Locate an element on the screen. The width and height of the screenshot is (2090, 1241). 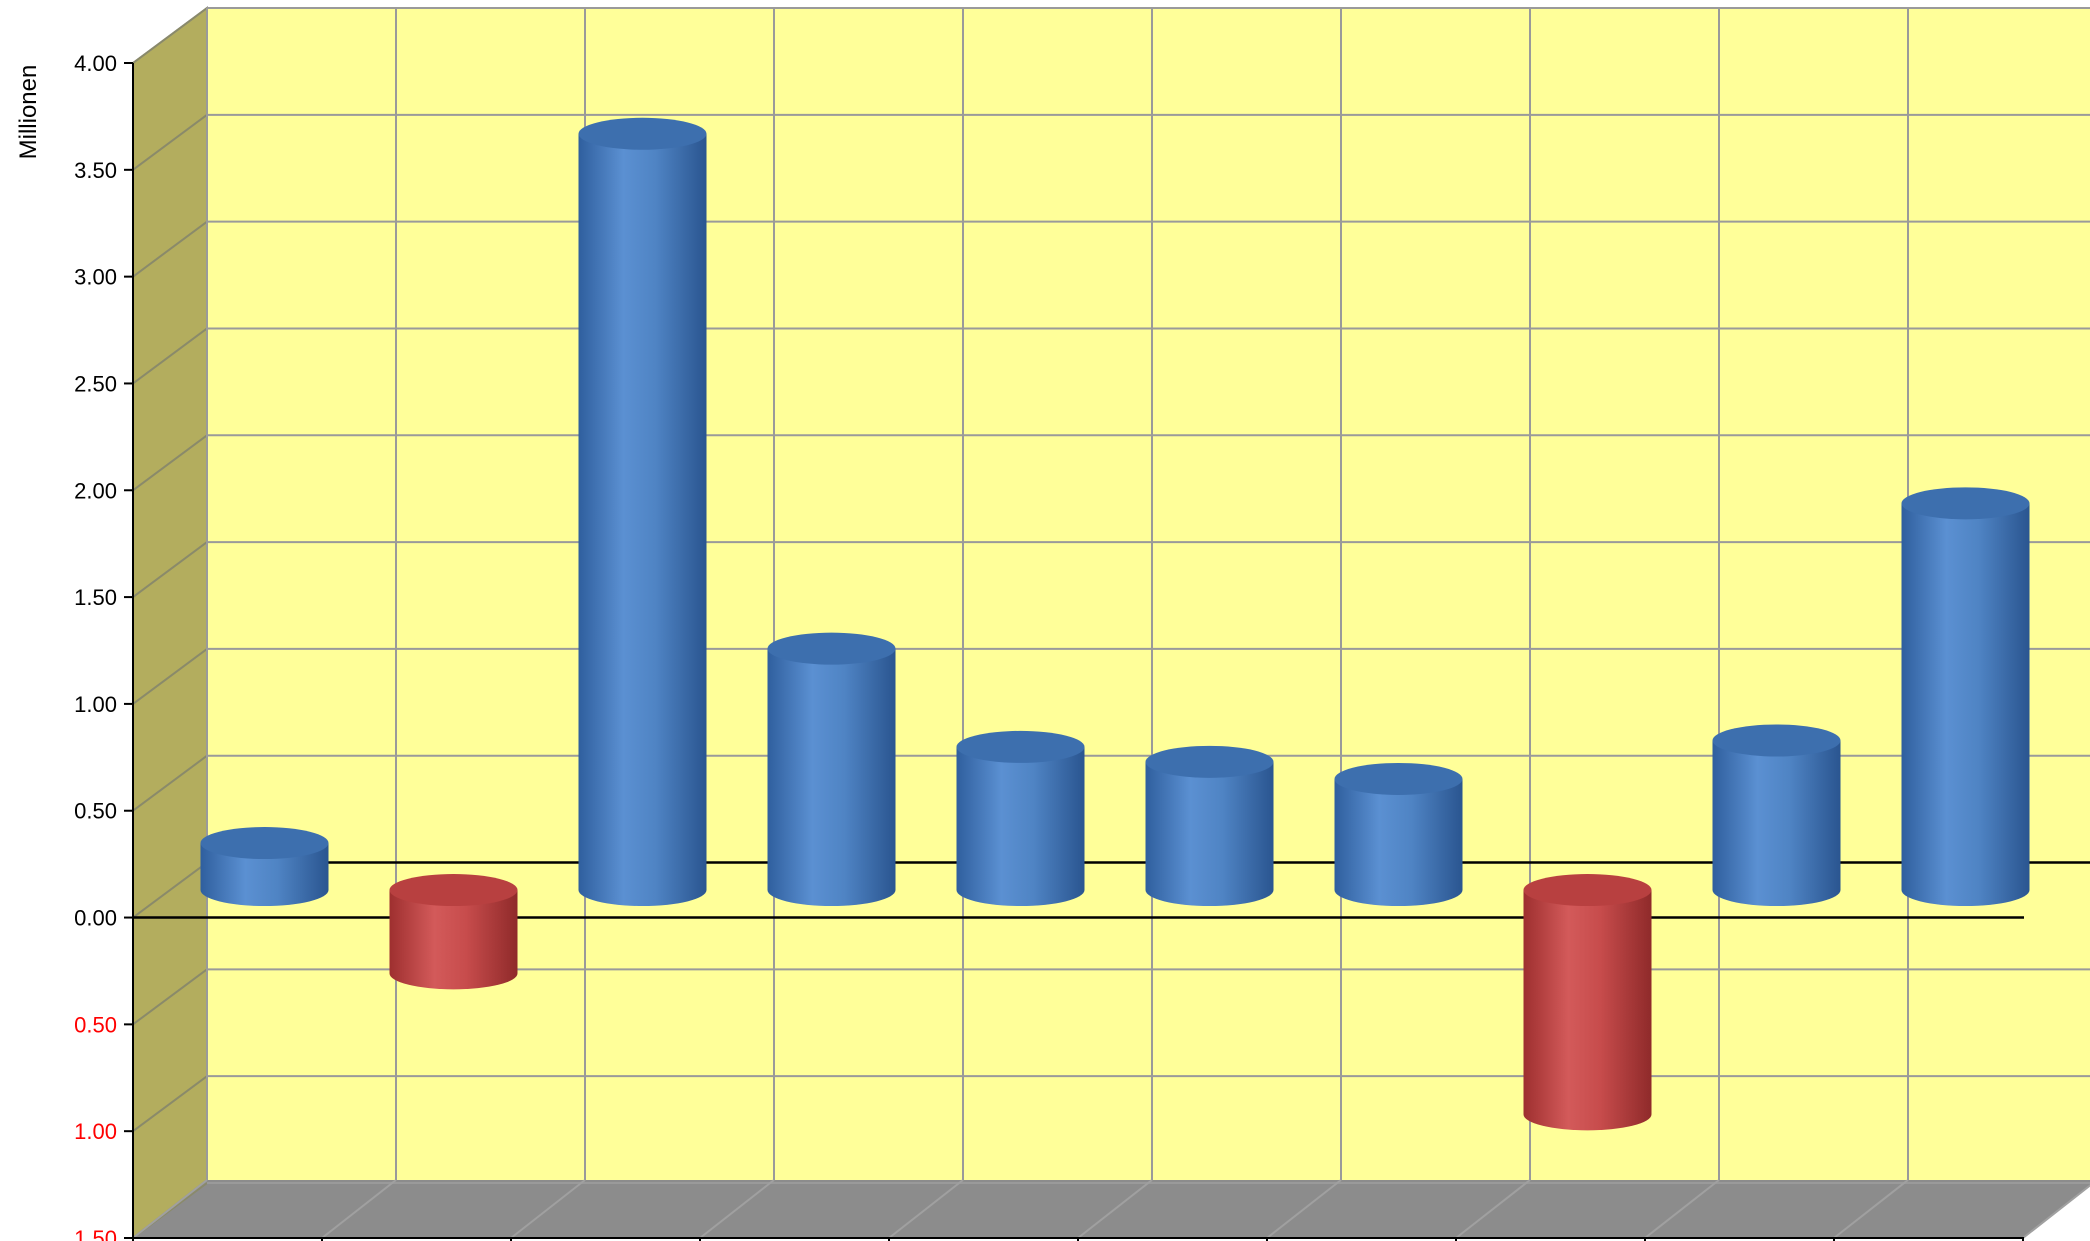
y-tick-label: 3.00 is located at coordinates (95, 277).